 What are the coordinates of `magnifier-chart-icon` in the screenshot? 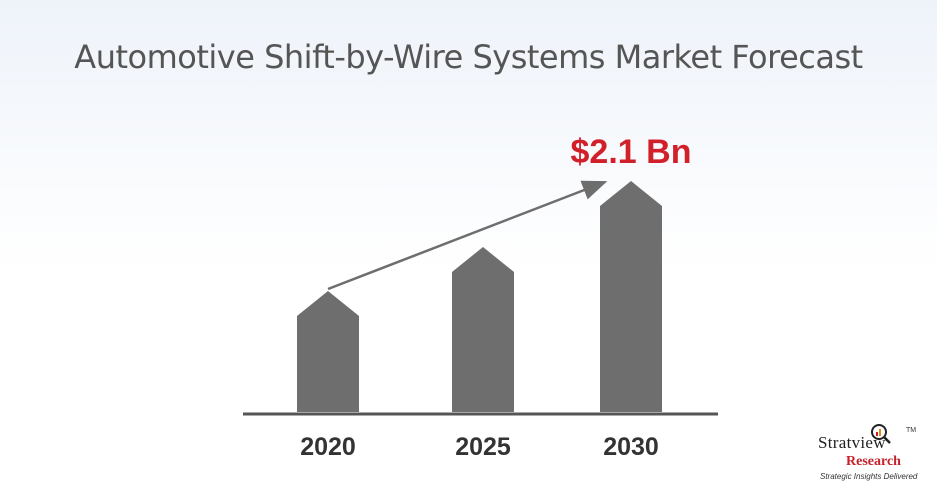 It's located at (881, 434).